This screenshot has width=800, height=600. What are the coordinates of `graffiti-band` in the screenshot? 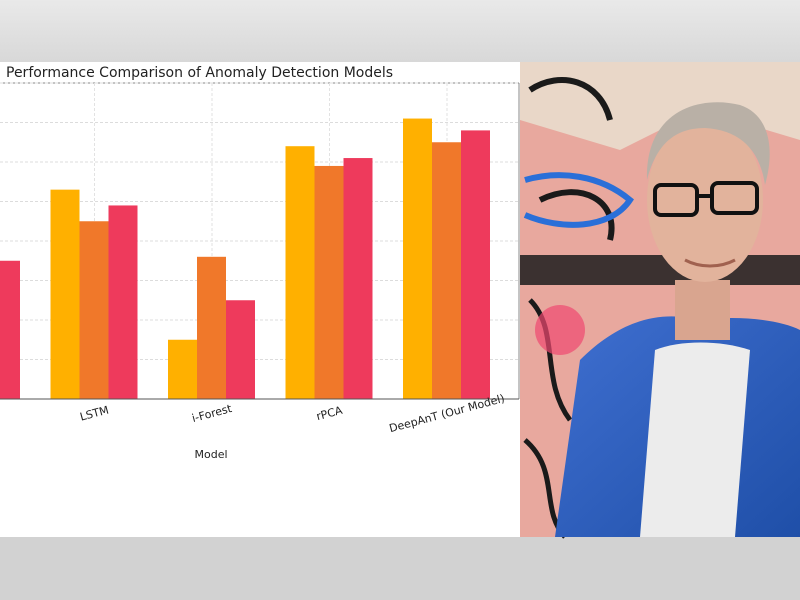 It's located at (660, 270).